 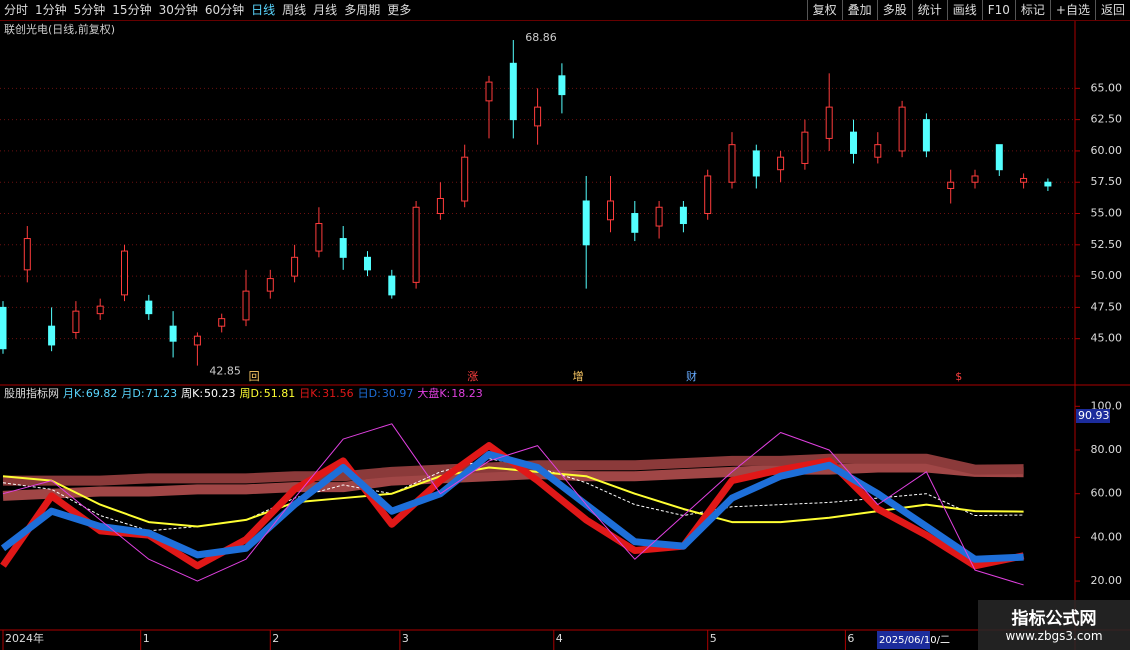 What do you see at coordinates (894, 10) in the screenshot?
I see `tool-button: 多股` at bounding box center [894, 10].